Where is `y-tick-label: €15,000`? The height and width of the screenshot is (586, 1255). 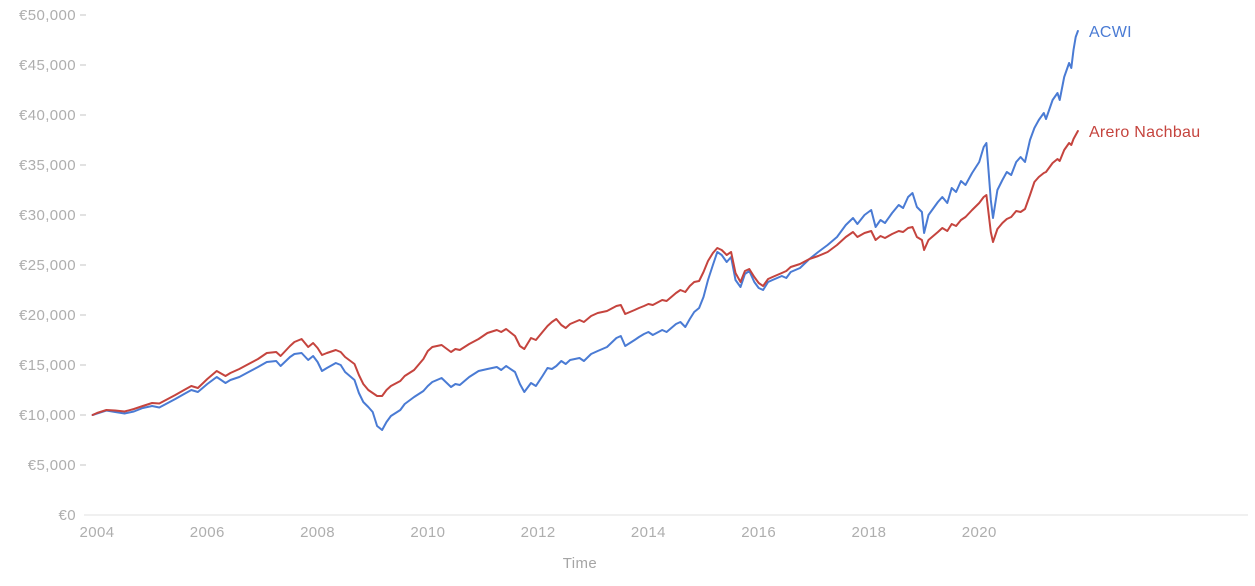
y-tick-label: €15,000 is located at coordinates (47, 365).